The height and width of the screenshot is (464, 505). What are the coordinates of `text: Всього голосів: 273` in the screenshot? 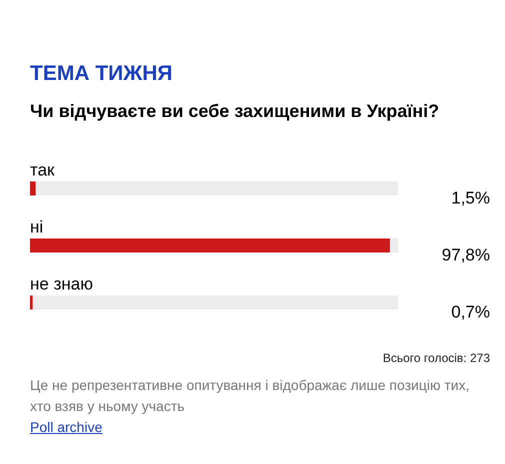 It's located at (436, 358).